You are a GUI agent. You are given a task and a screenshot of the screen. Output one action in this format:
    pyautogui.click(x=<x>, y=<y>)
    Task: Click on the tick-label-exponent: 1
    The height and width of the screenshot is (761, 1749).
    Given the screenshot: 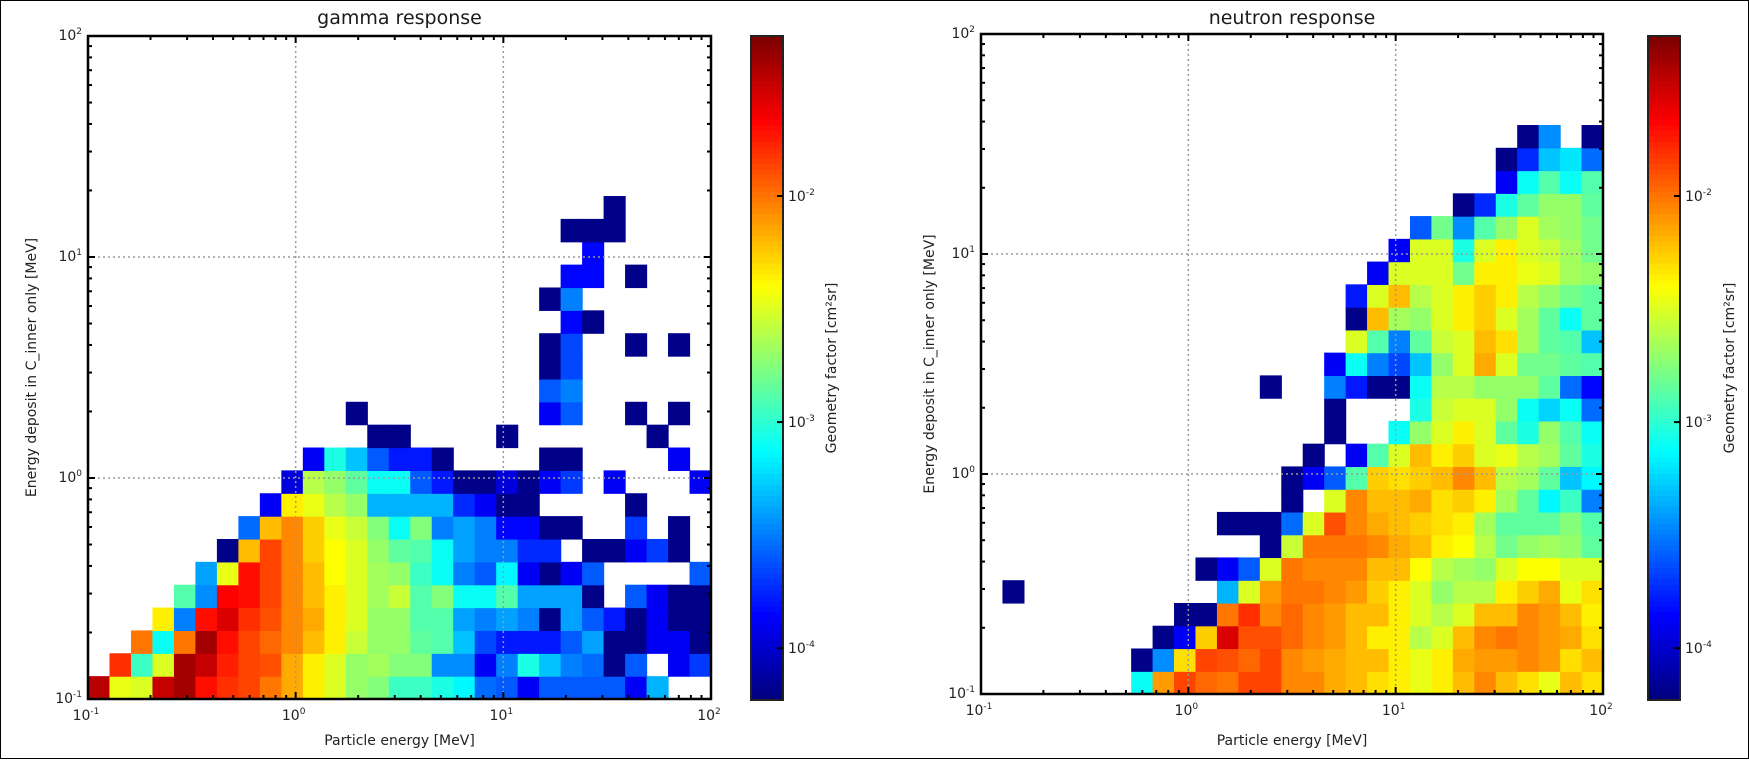 What is the action you would take?
    pyautogui.click(x=1403, y=707)
    